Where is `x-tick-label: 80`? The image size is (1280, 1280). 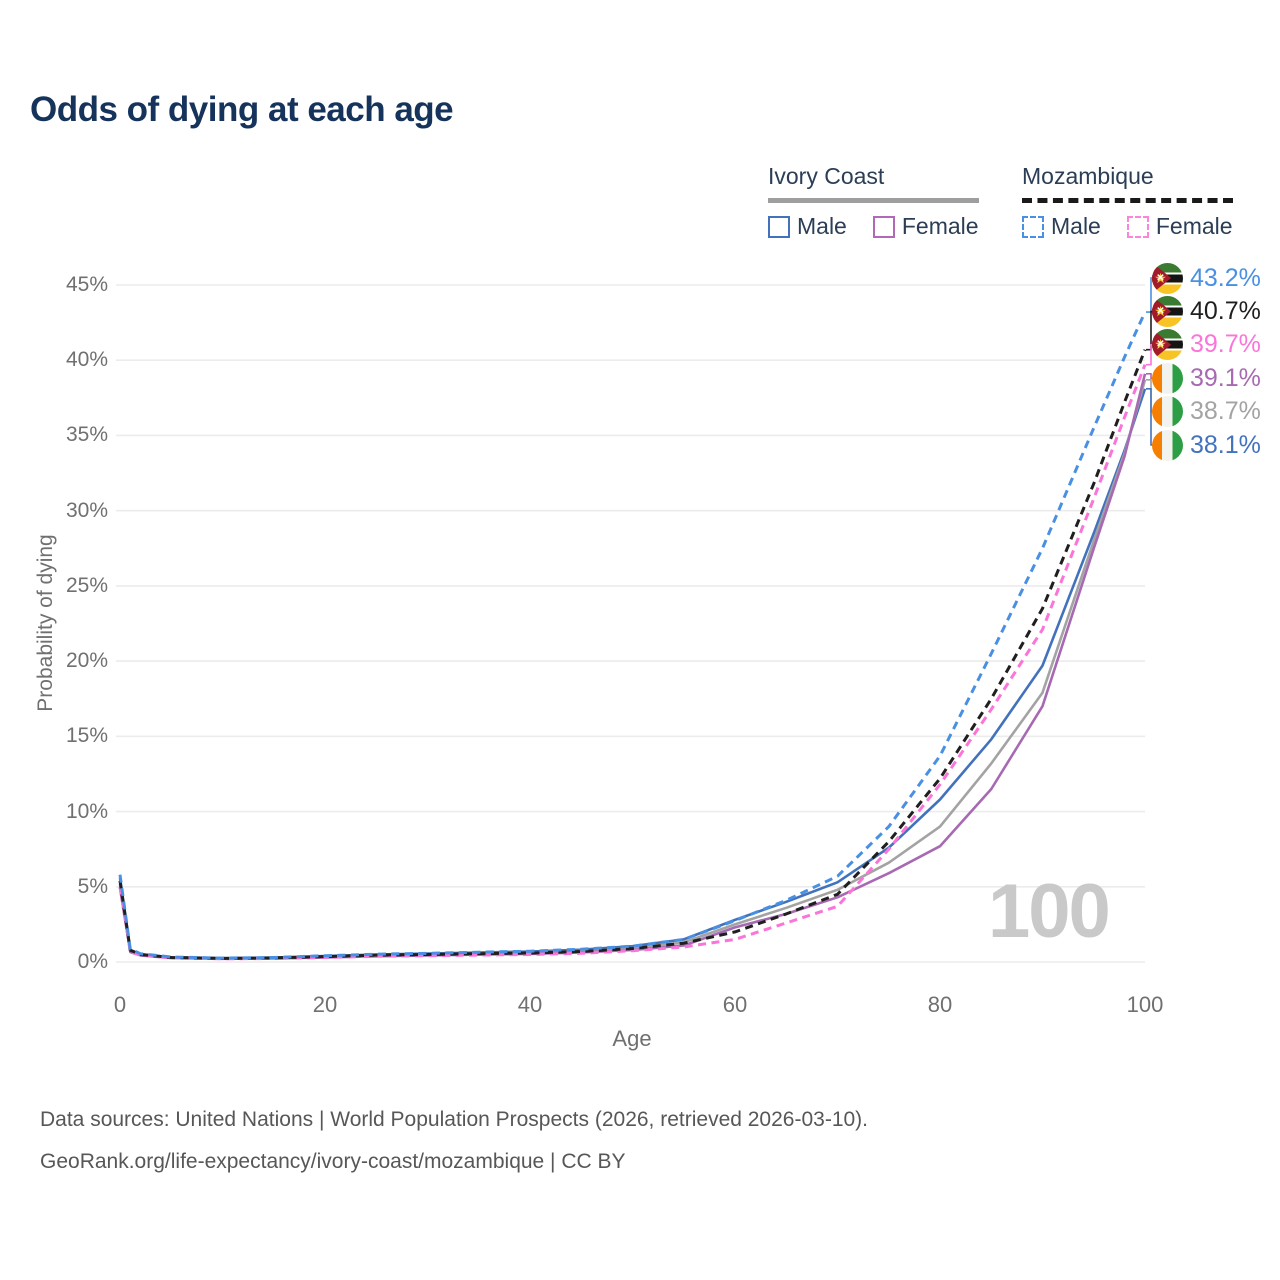
x-tick-label: 80 is located at coordinates (940, 1004).